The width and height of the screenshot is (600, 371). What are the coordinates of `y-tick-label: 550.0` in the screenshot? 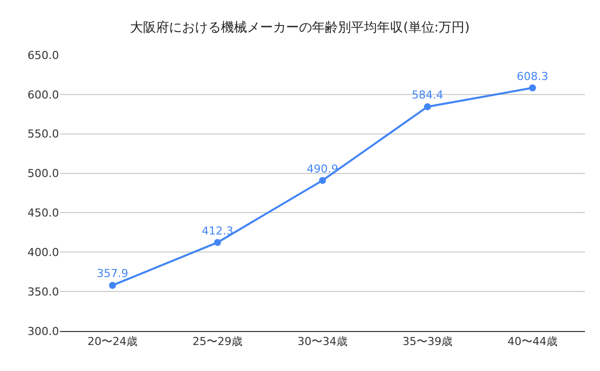 It's located at (43, 134).